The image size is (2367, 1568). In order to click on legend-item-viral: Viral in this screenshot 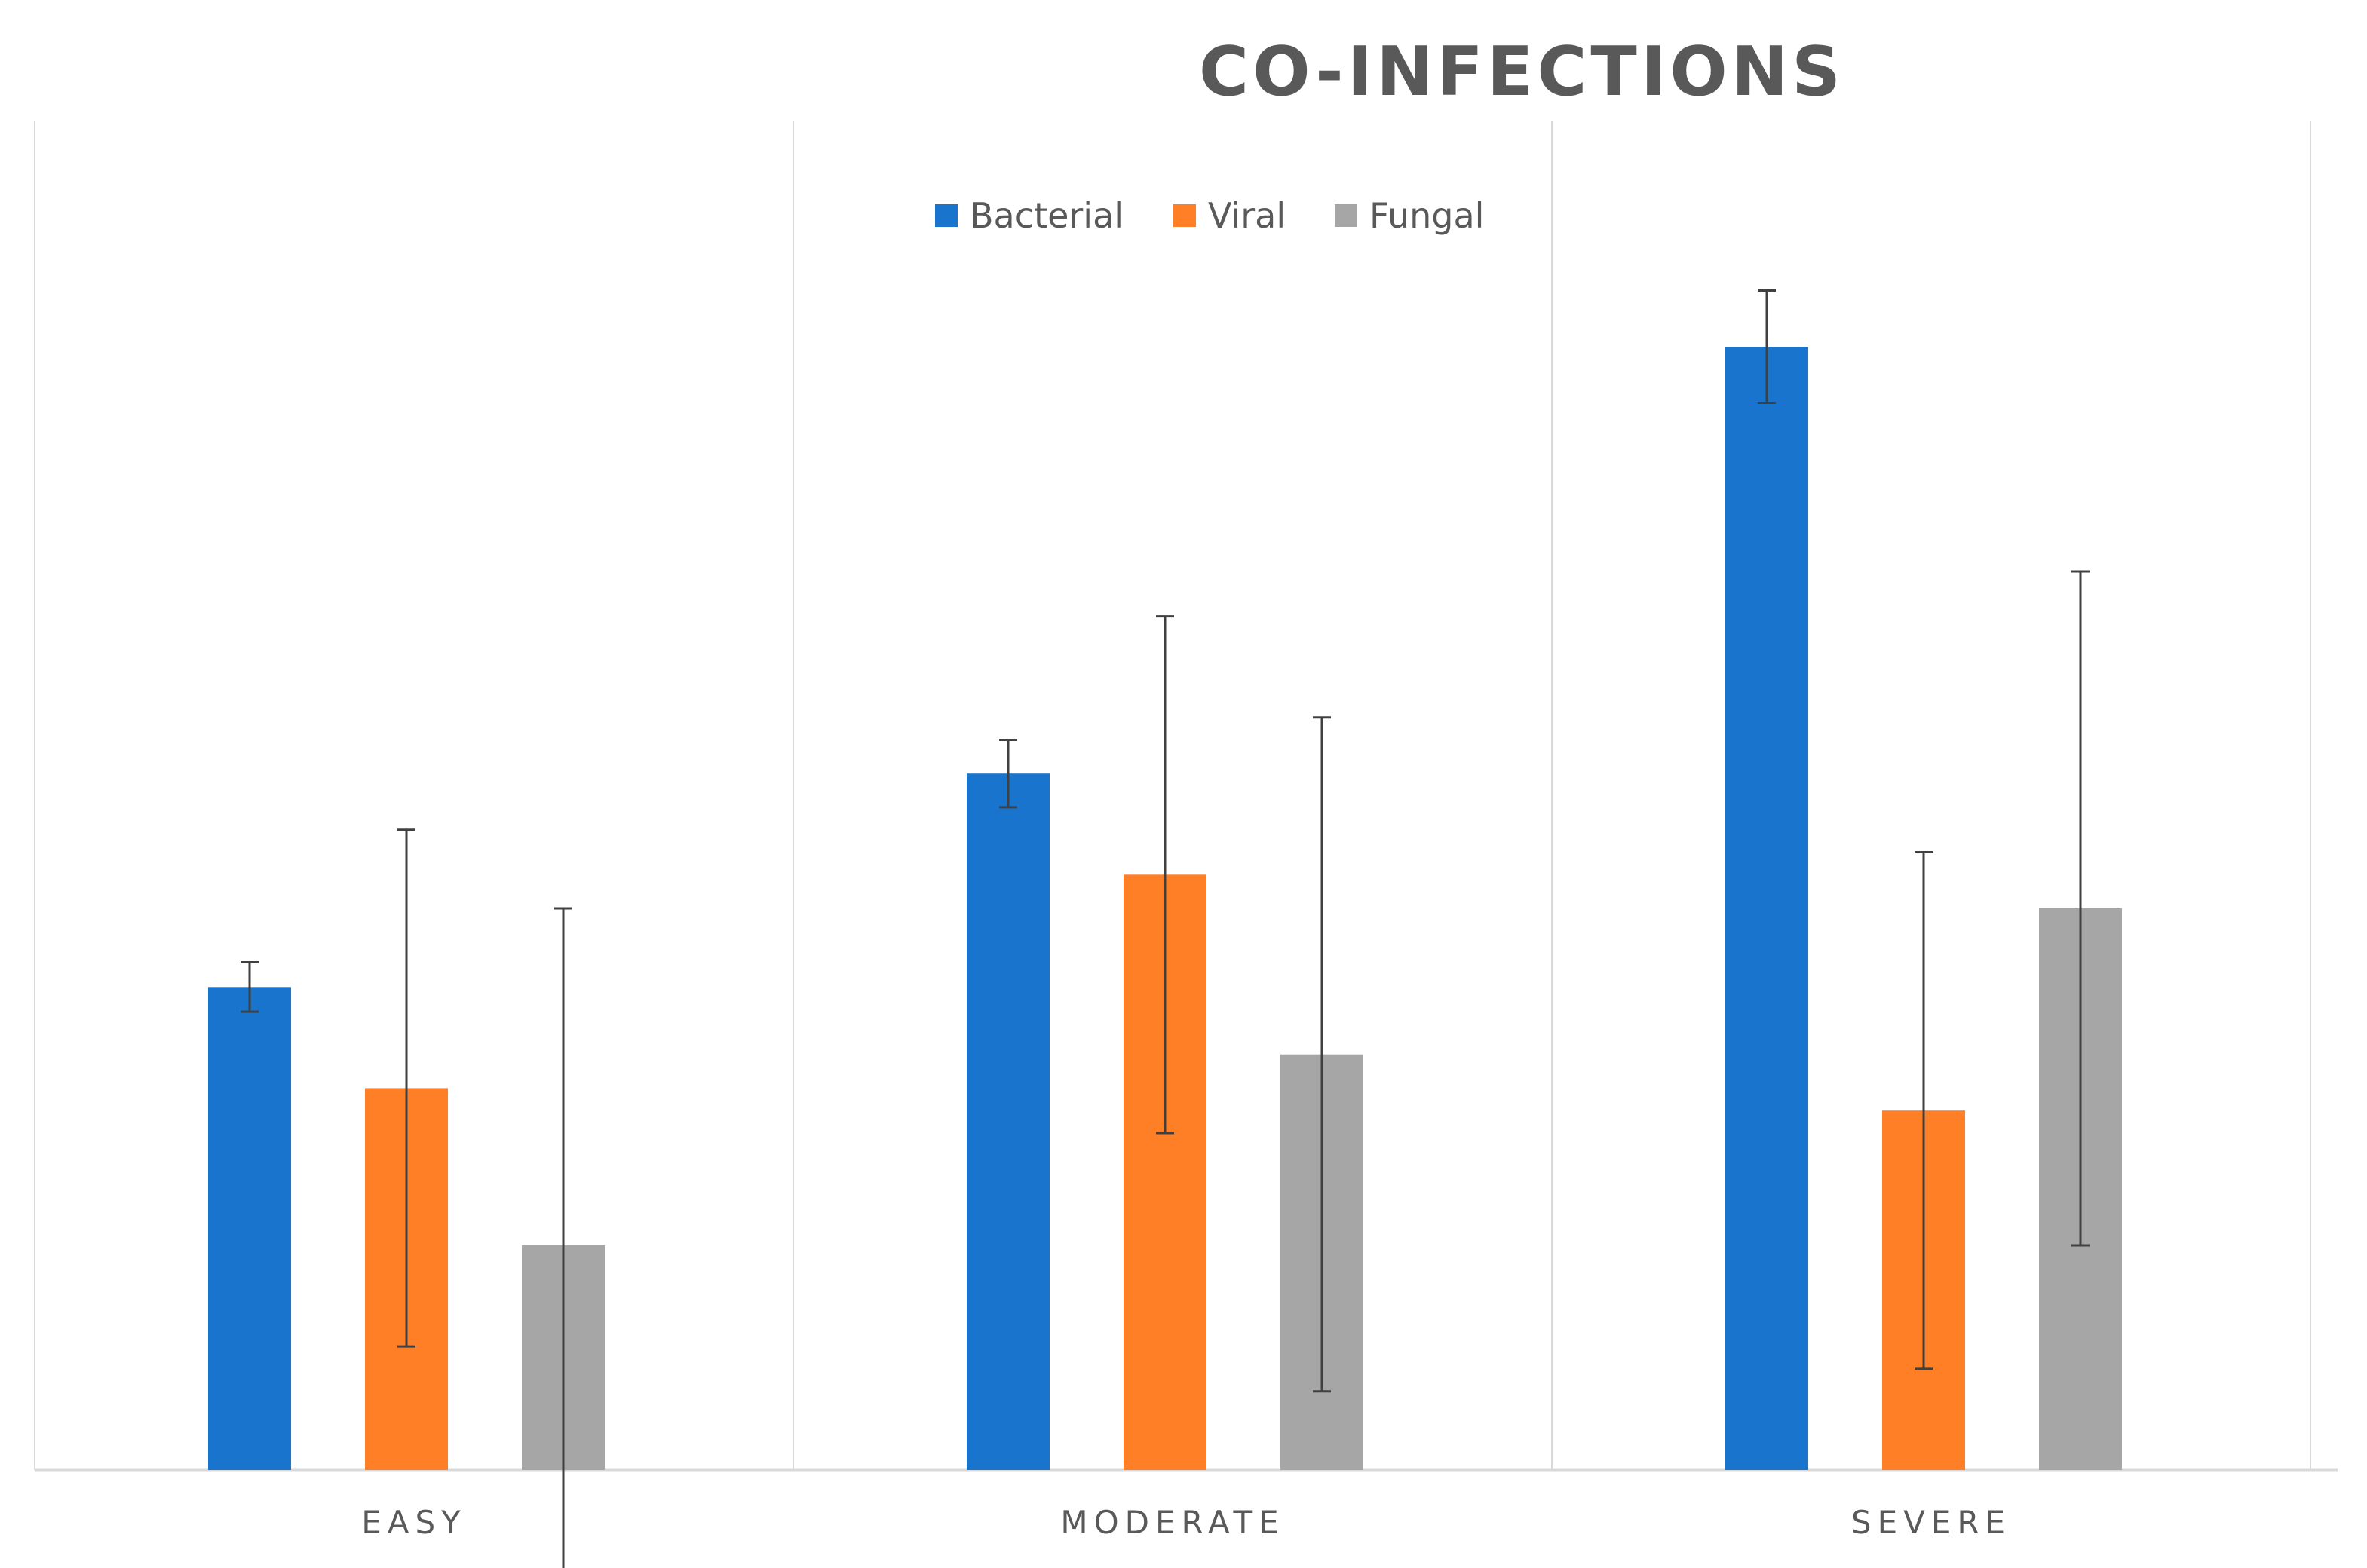, I will do `click(1229, 215)`.